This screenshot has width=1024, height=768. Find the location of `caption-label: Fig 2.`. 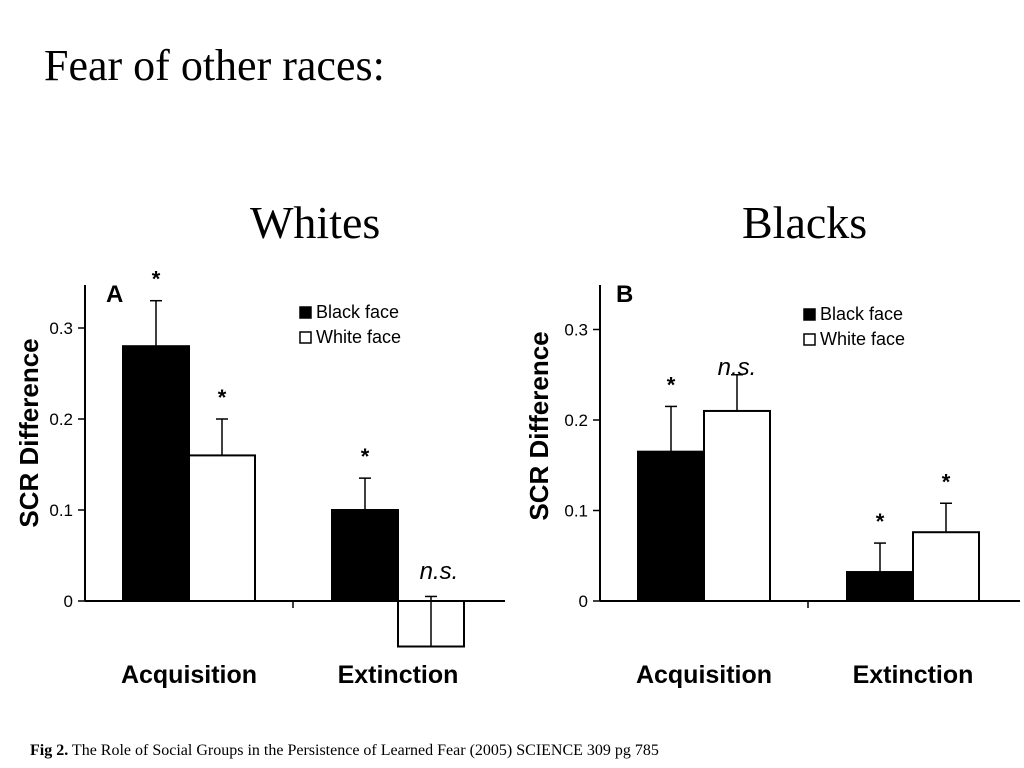

caption-label: Fig 2. is located at coordinates (49, 750).